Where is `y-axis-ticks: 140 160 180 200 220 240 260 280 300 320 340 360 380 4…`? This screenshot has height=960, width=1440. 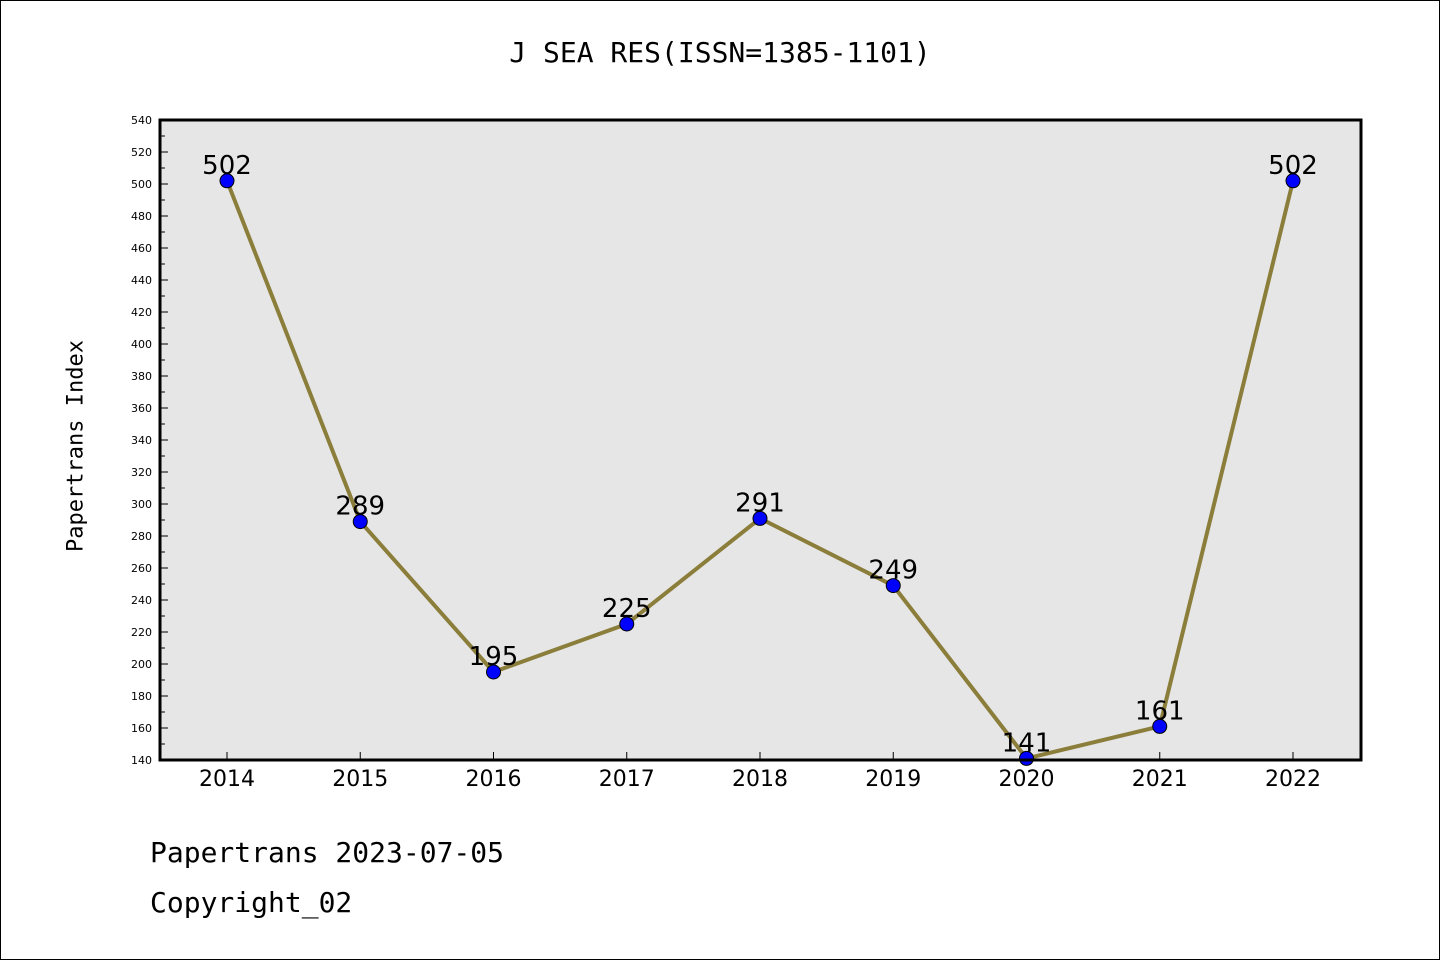
y-axis-ticks: 140 160 180 200 220 240 260 280 300 320 340 360 380 4… is located at coordinates (149, 440).